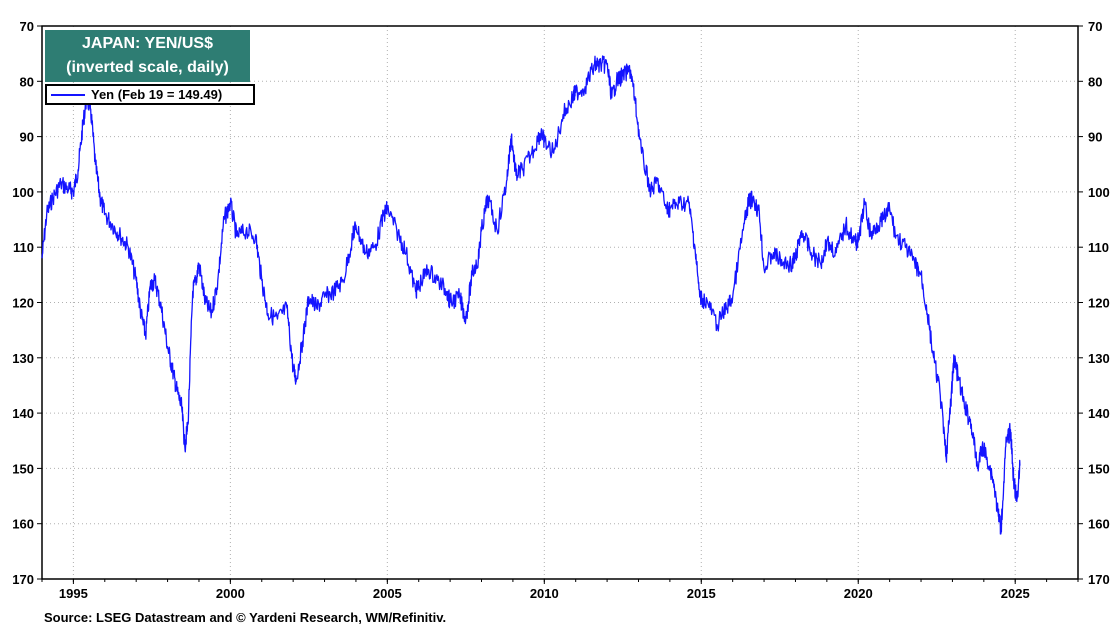 This screenshot has height=630, width=1120. What do you see at coordinates (1095, 26) in the screenshot?
I see `y-tick-label-right: 70` at bounding box center [1095, 26].